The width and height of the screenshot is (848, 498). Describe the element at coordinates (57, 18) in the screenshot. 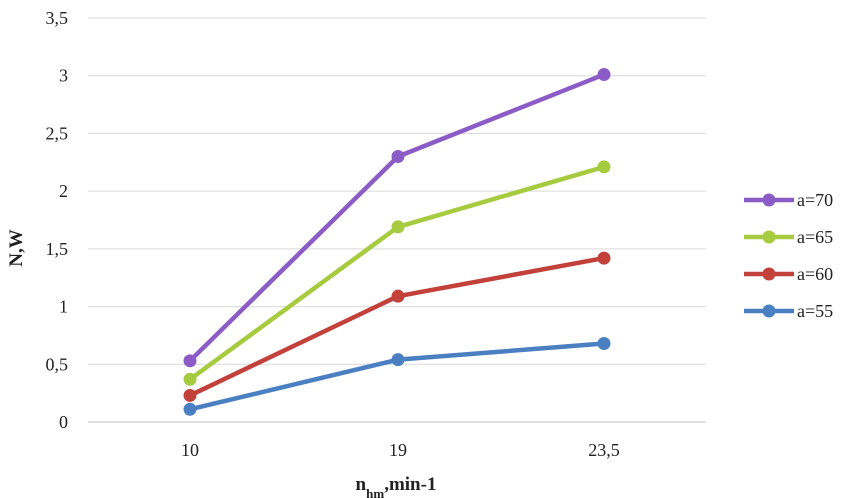

I see `y-tick-label: 3,5` at that location.